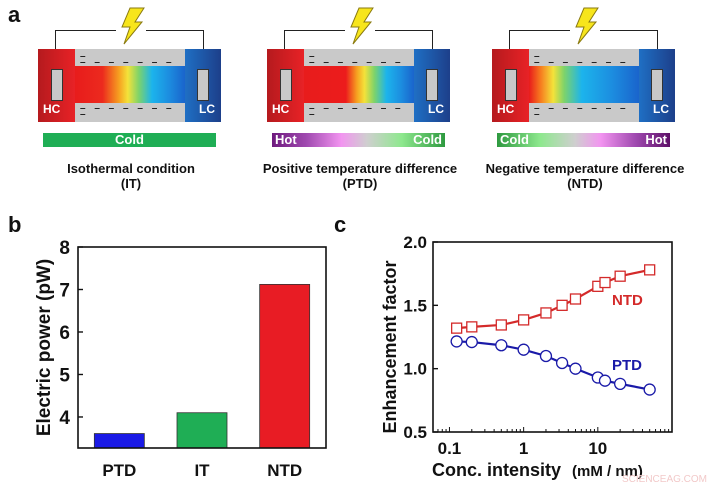  What do you see at coordinates (285, 366) in the screenshot?
I see `bar-ntd` at bounding box center [285, 366].